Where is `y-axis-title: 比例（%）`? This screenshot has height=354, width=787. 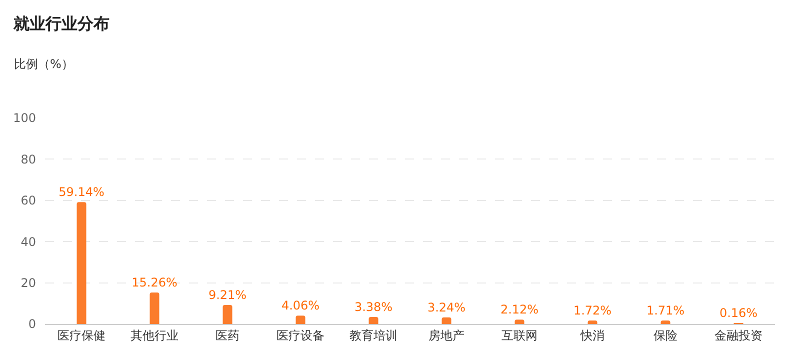 y-axis-title: 比例（%） is located at coordinates (44, 64).